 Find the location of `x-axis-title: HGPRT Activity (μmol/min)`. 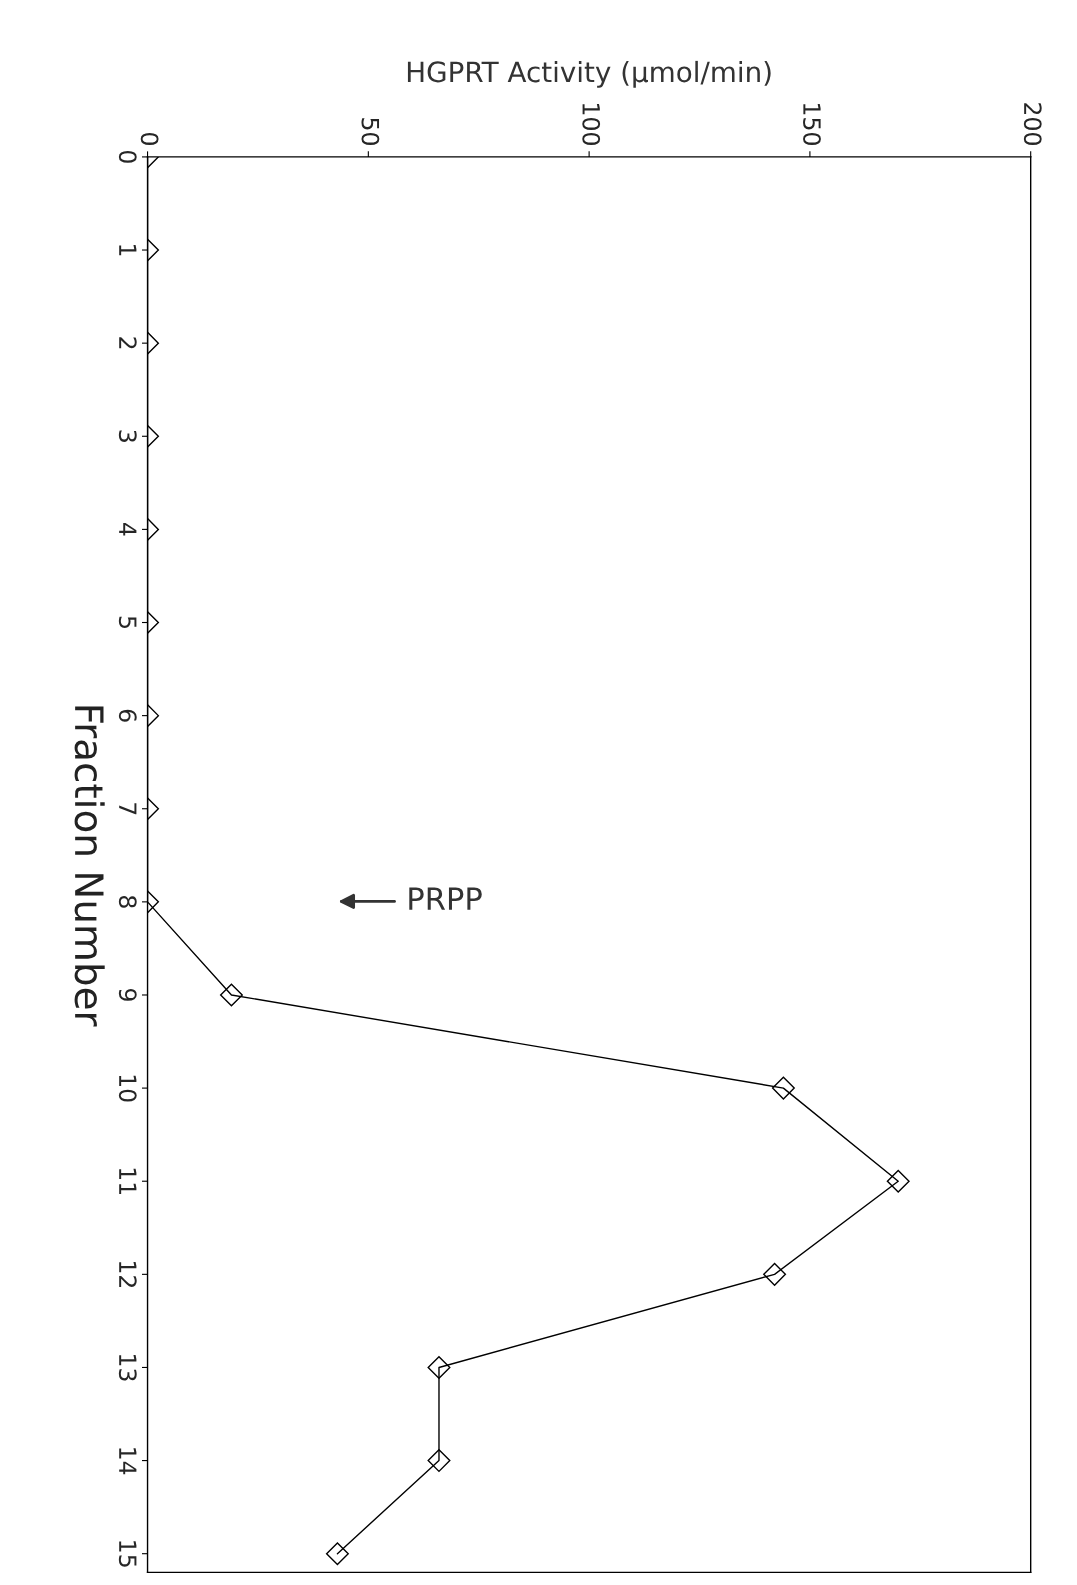

x-axis-title: HGPRT Activity (μmol/min) is located at coordinates (589, 74).